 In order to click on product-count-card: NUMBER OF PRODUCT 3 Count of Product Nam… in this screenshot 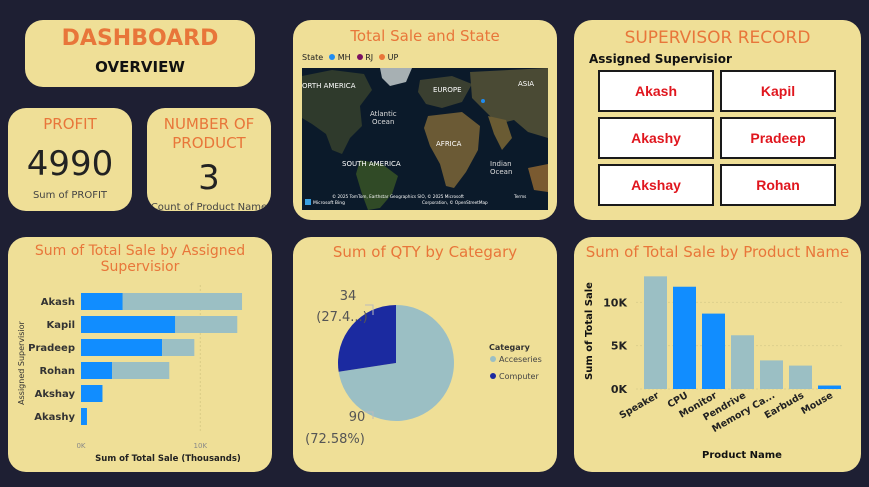, I will do `click(209, 159)`.